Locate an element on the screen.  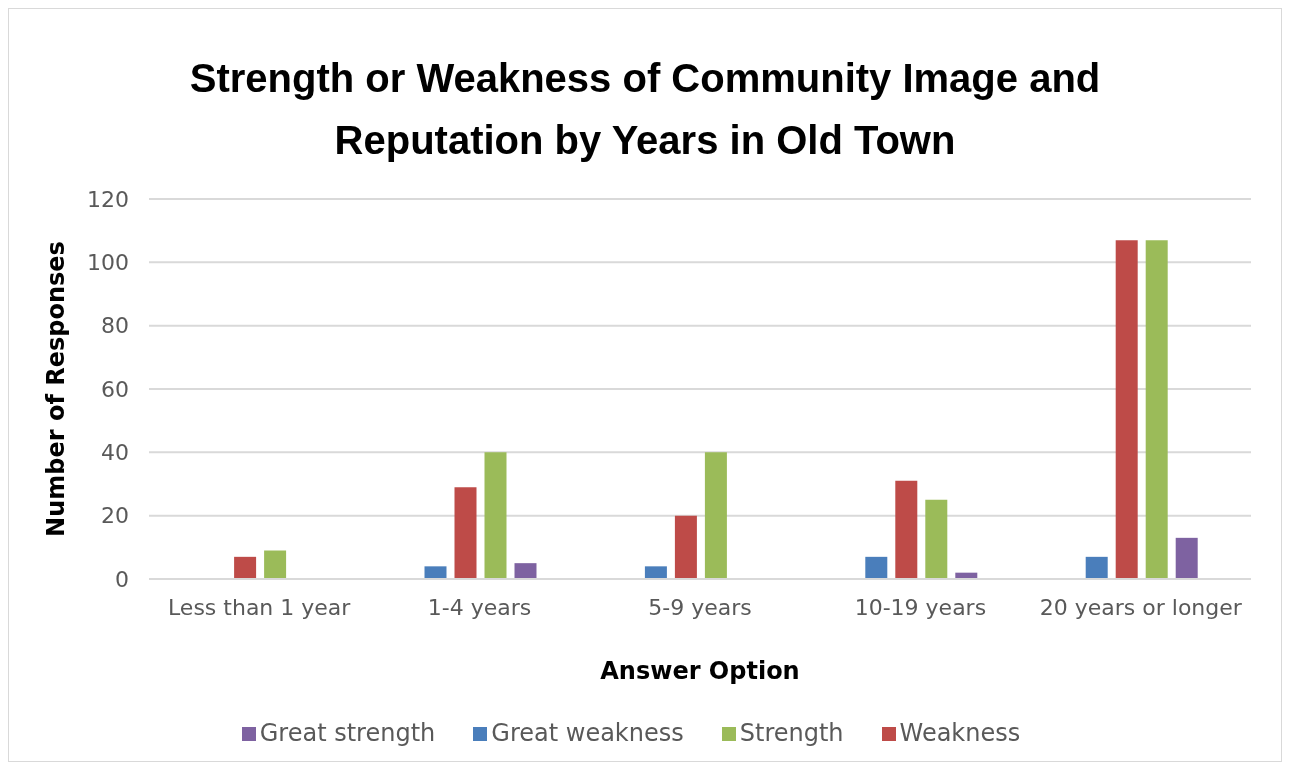
legend-label: Great weakness is located at coordinates (587, 733).